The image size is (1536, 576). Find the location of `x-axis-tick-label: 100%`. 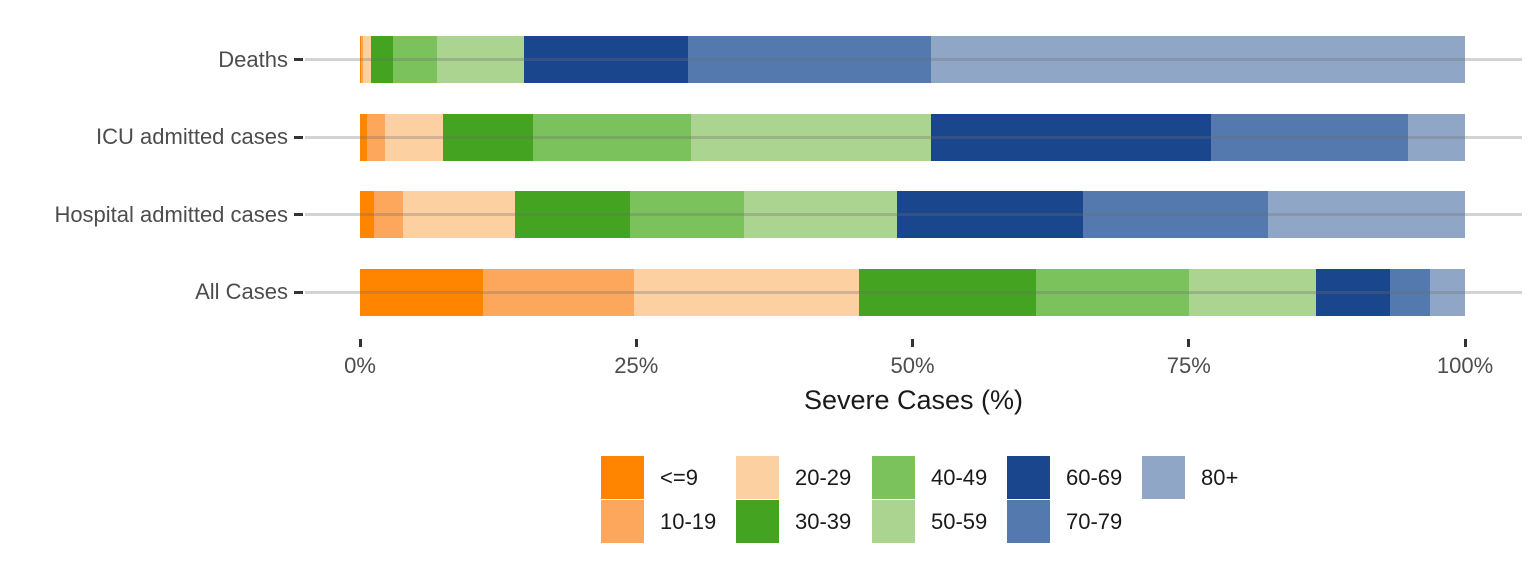

x-axis-tick-label: 100% is located at coordinates (1465, 365).